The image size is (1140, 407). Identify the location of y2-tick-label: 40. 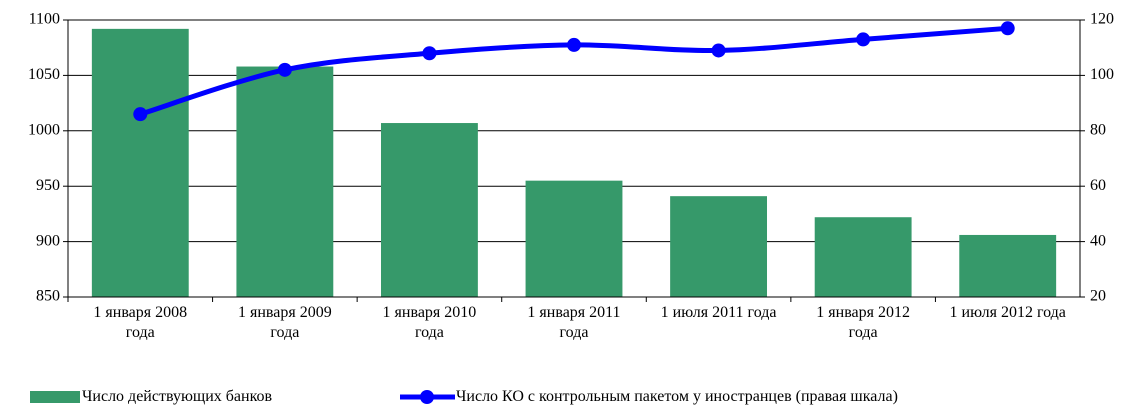
(1098, 240).